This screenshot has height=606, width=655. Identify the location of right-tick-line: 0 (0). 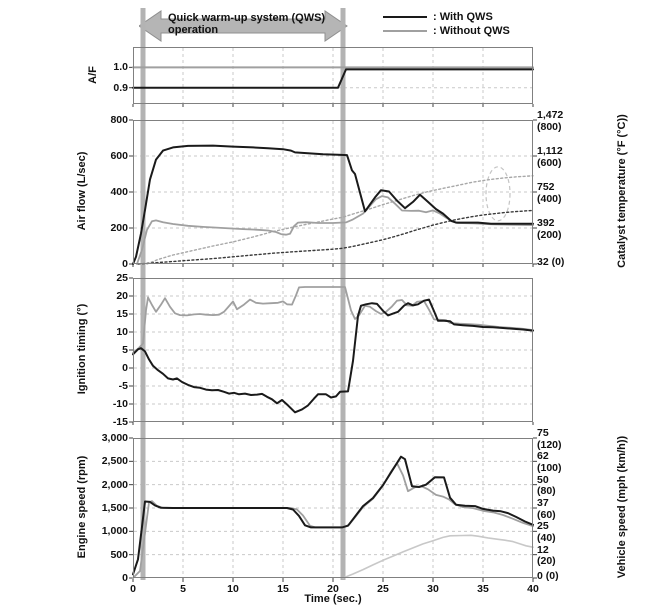
(548, 576).